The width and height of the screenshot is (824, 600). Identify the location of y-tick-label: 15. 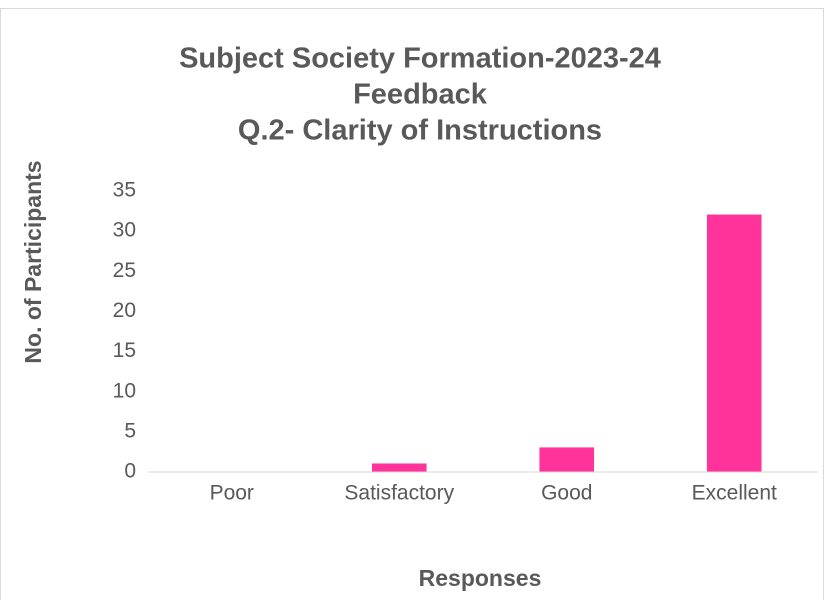
(124, 350).